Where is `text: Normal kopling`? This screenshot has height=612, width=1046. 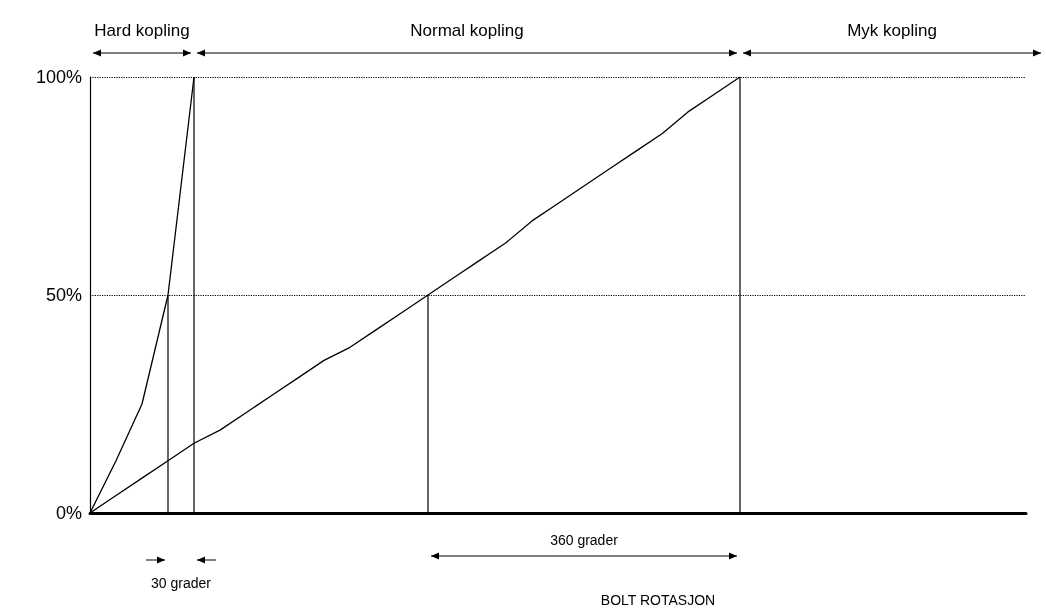
text: Normal kopling is located at coordinates (467, 30).